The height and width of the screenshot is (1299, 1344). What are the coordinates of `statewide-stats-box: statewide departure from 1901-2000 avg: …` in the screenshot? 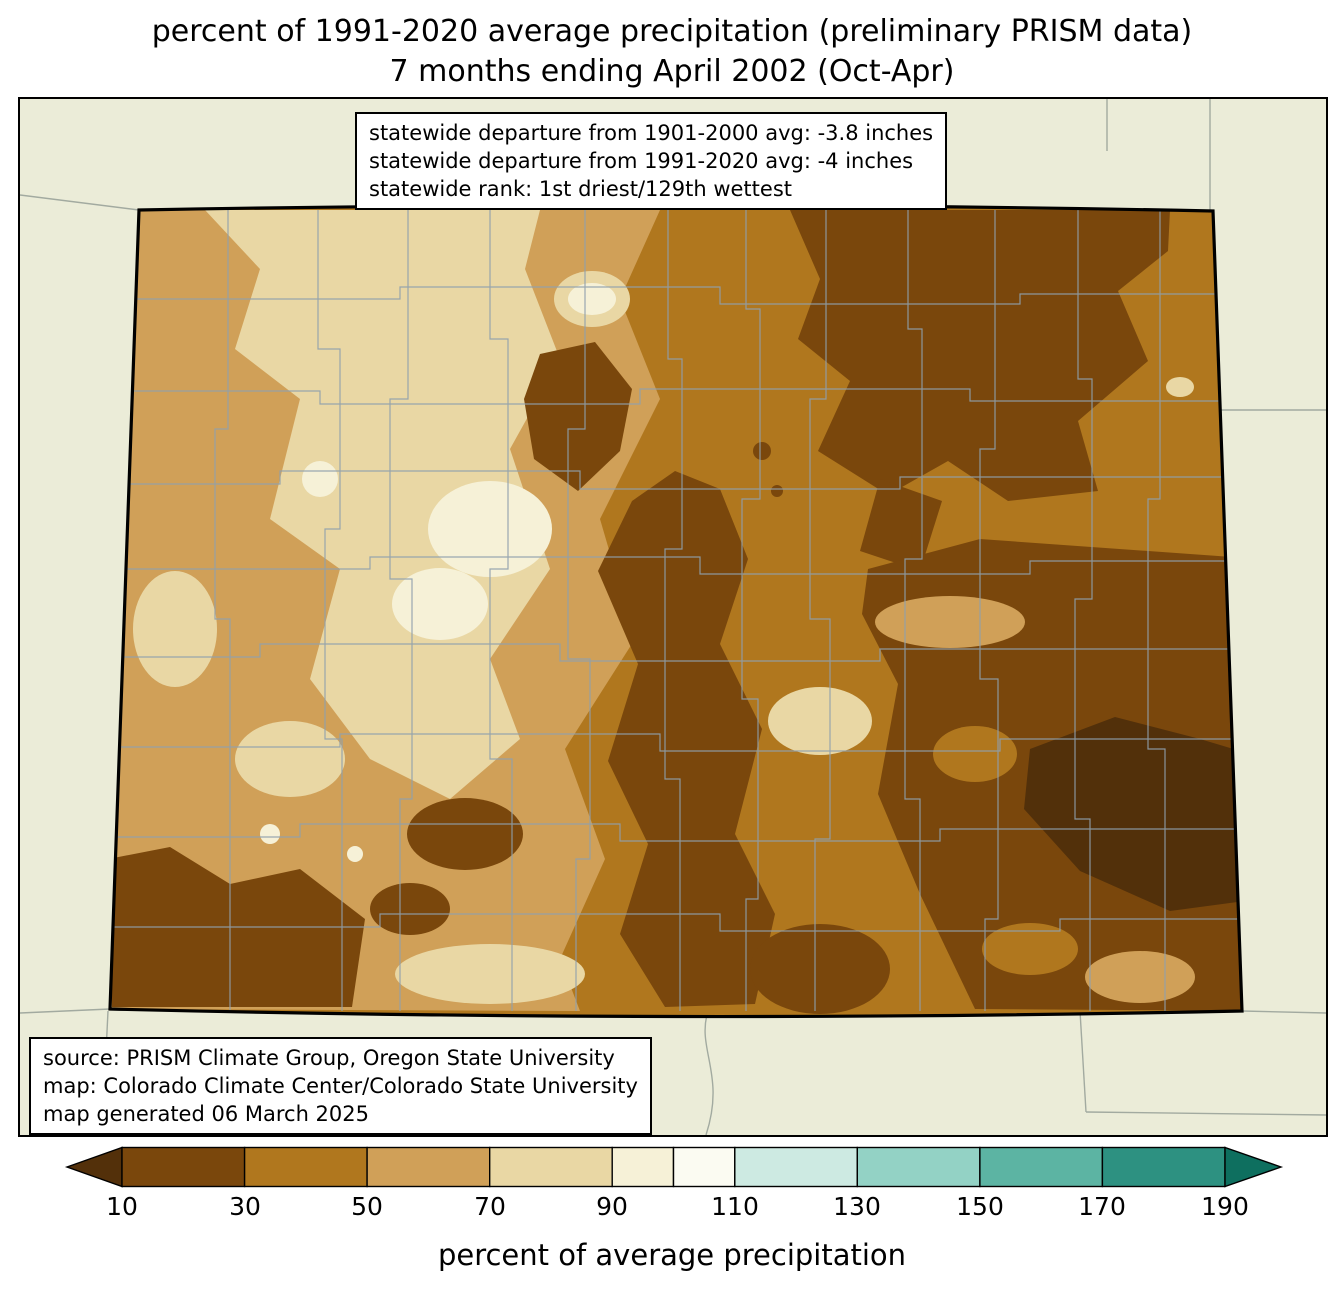 It's located at (651, 161).